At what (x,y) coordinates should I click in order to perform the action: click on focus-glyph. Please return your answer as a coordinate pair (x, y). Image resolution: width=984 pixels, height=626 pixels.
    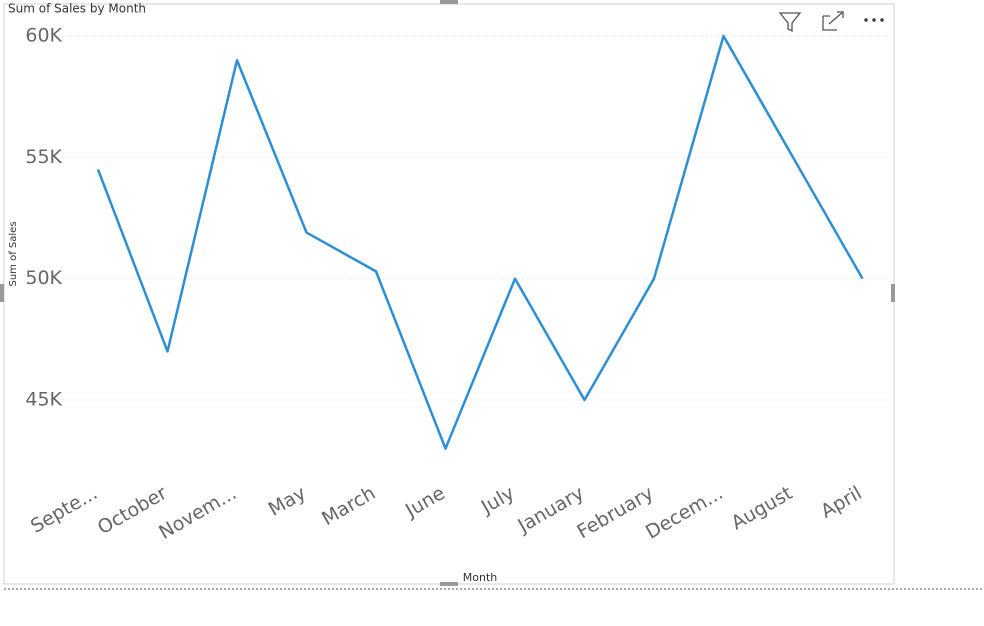
    Looking at the image, I should click on (833, 21).